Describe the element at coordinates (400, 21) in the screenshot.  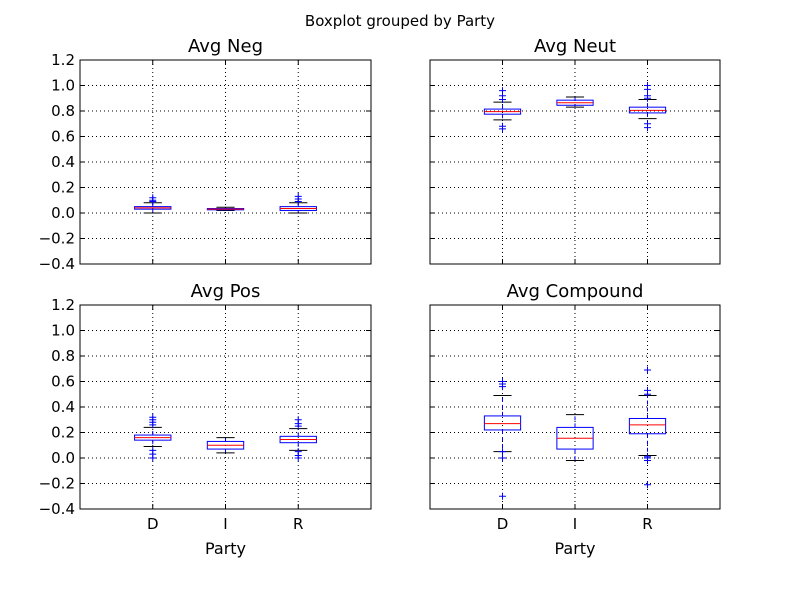
I see `figure-suptitle: Boxplot grouped by Party` at that location.